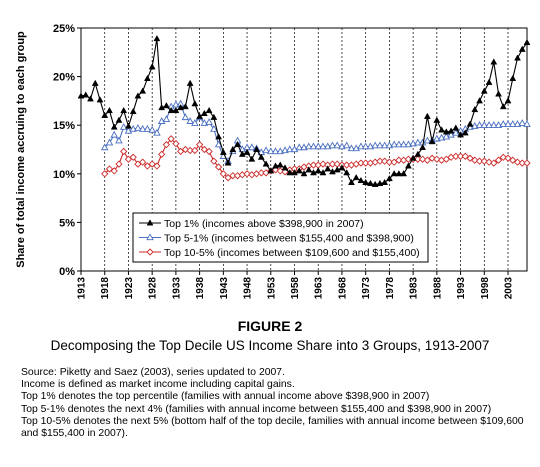 Image resolution: width=540 pixels, height=467 pixels. I want to click on x-tick-label: 1953, so click(271, 288).